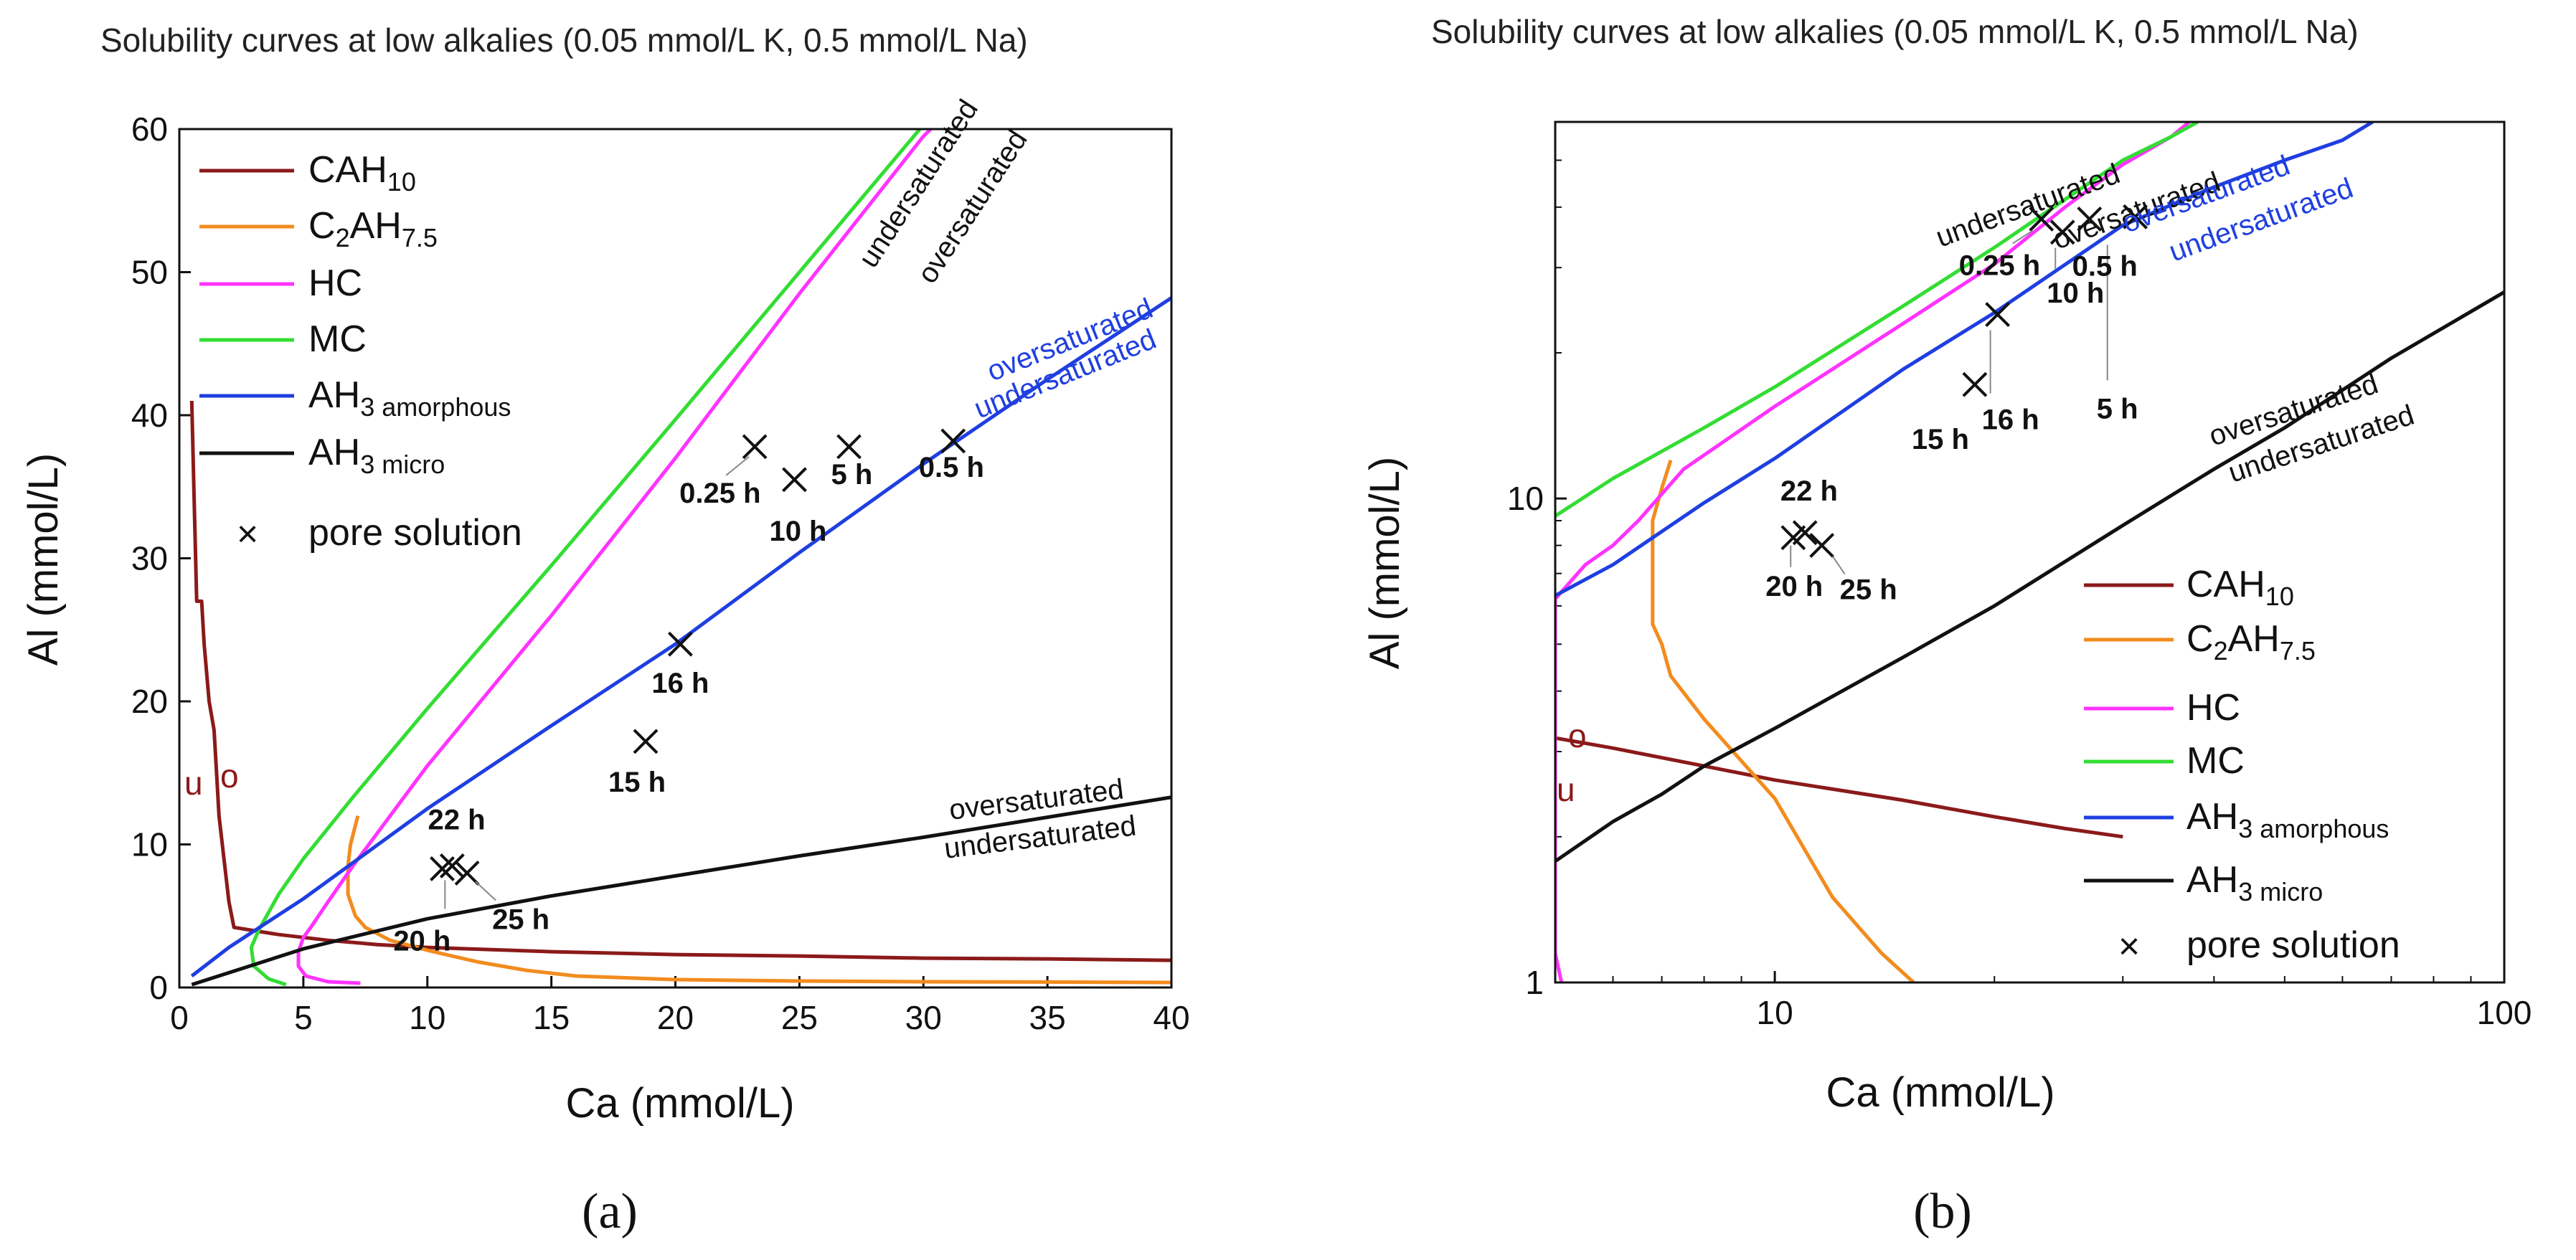  I want to click on x-tick-label: 20, so click(675, 1017).